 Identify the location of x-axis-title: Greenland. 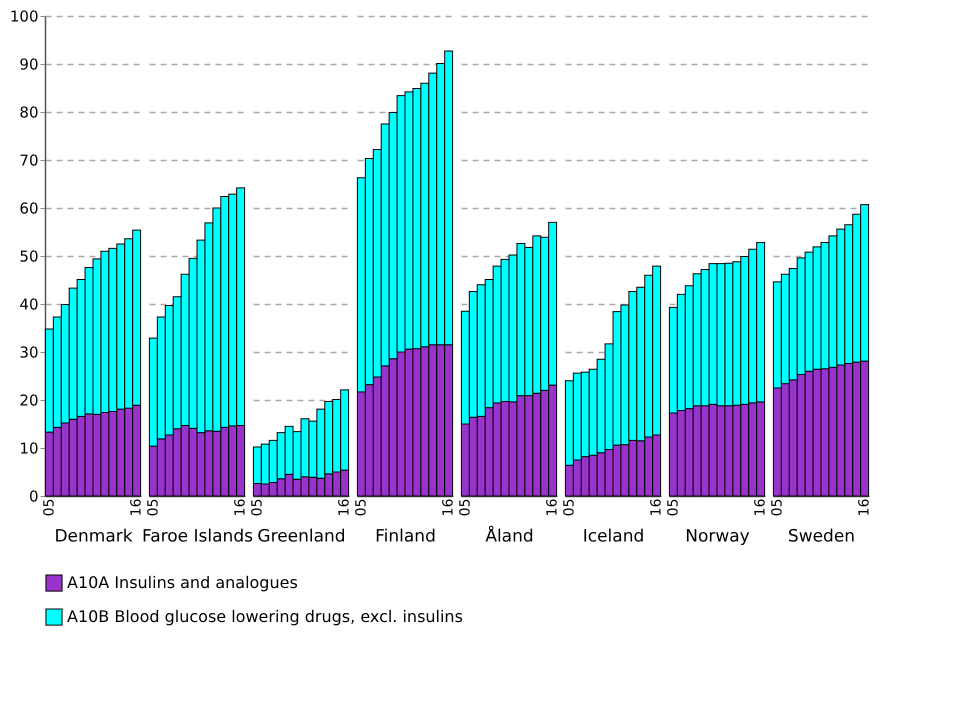
(301, 536).